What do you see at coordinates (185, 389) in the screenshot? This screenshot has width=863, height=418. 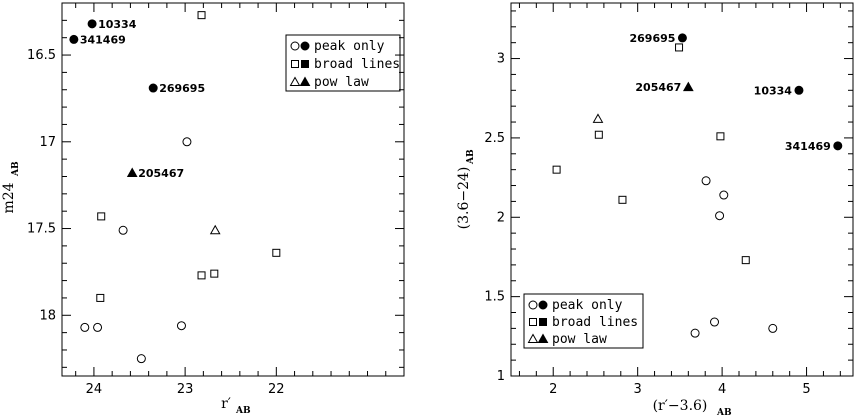 I see `x-tick-label: 23` at bounding box center [185, 389].